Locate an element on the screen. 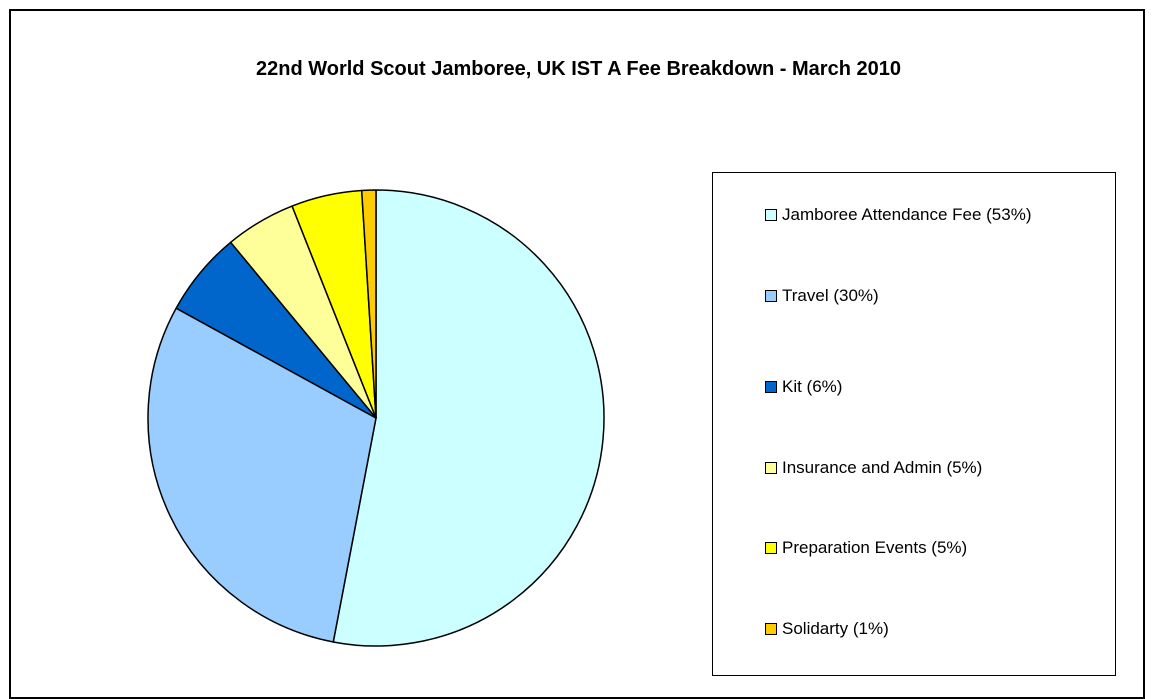  legend-item-travel: Travel (30%) is located at coordinates (822, 296).